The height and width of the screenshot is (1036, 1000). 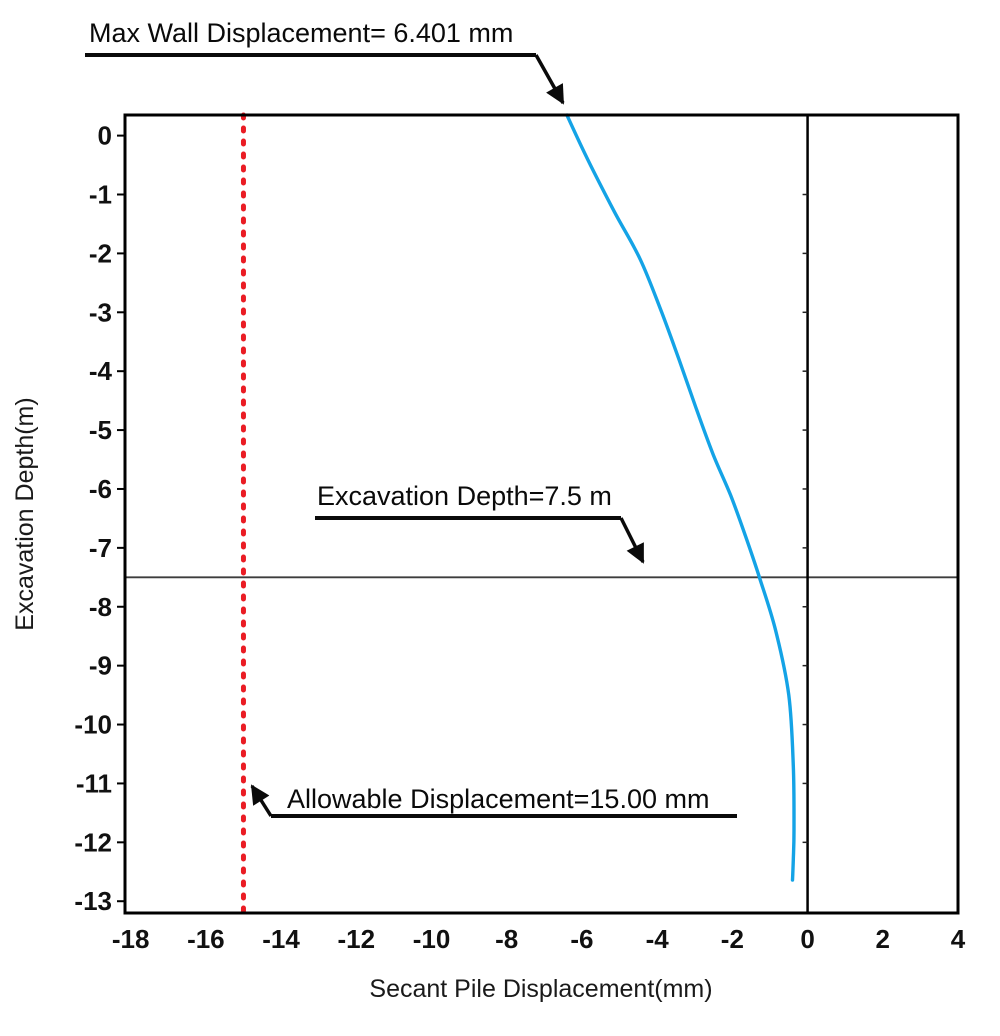 What do you see at coordinates (883, 939) in the screenshot?
I see `x-tick-label: 2` at bounding box center [883, 939].